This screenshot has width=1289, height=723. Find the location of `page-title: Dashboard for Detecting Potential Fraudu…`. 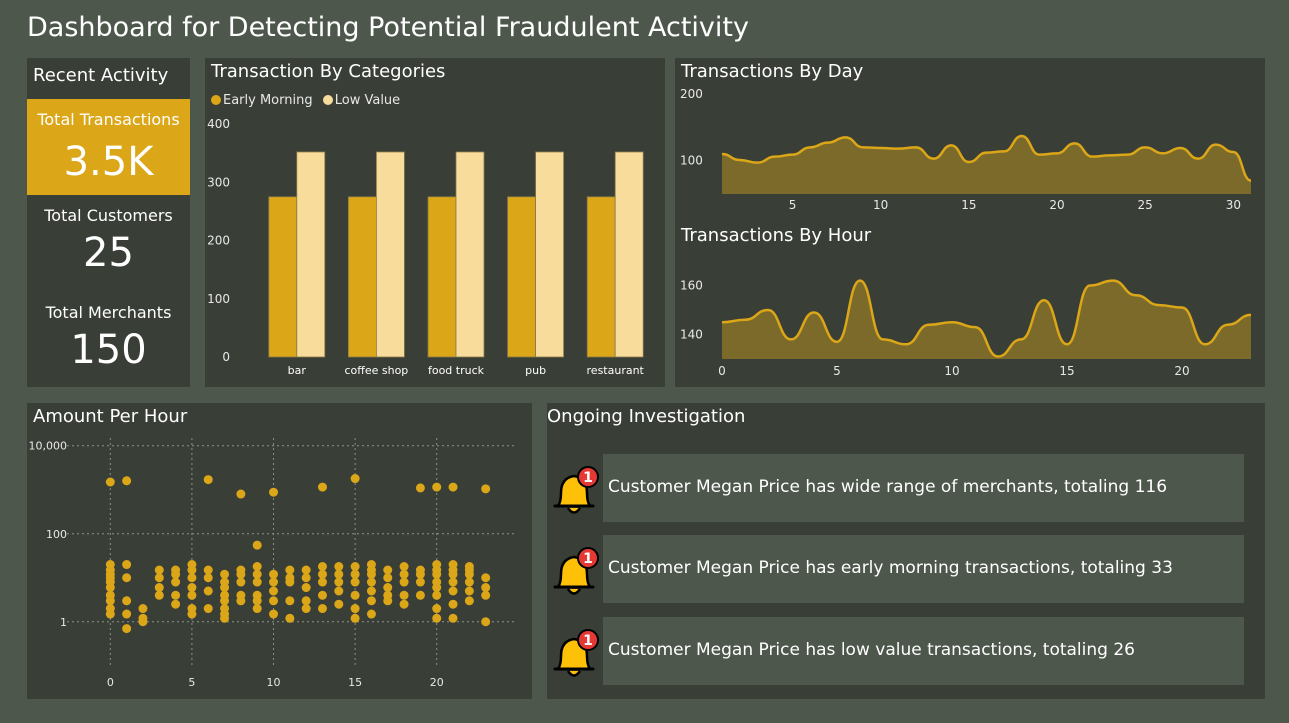

page-title: Dashboard for Detecting Potential Fraudu… is located at coordinates (388, 27).